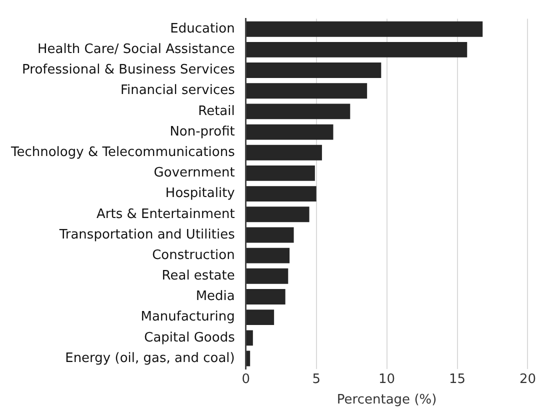 The width and height of the screenshot is (547, 418). Describe the element at coordinates (178, 90) in the screenshot. I see `y-tick-label: Financial services` at that location.